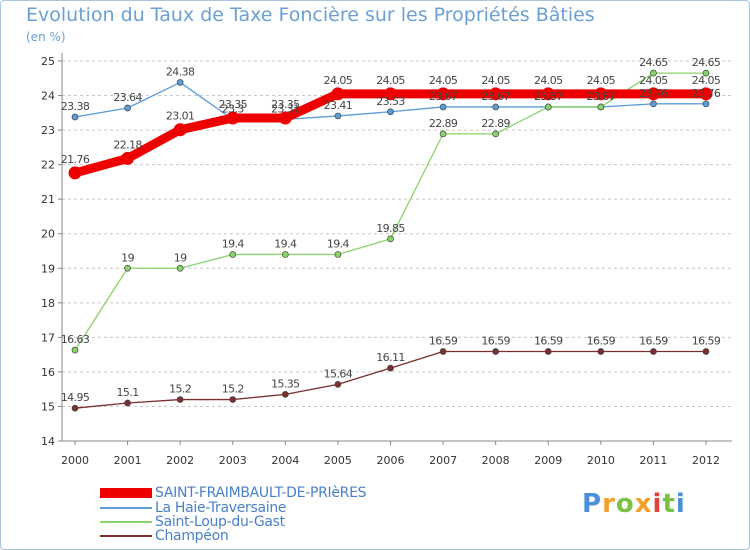 This screenshot has width=750, height=550. I want to click on series-0-label-3: 23.35, so click(233, 104).